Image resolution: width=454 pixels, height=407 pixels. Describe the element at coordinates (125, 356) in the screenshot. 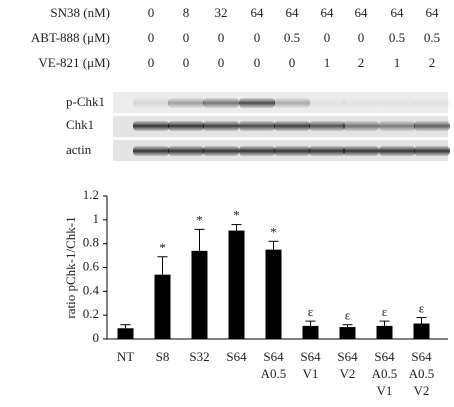

I see `x-tick-label: NT` at that location.